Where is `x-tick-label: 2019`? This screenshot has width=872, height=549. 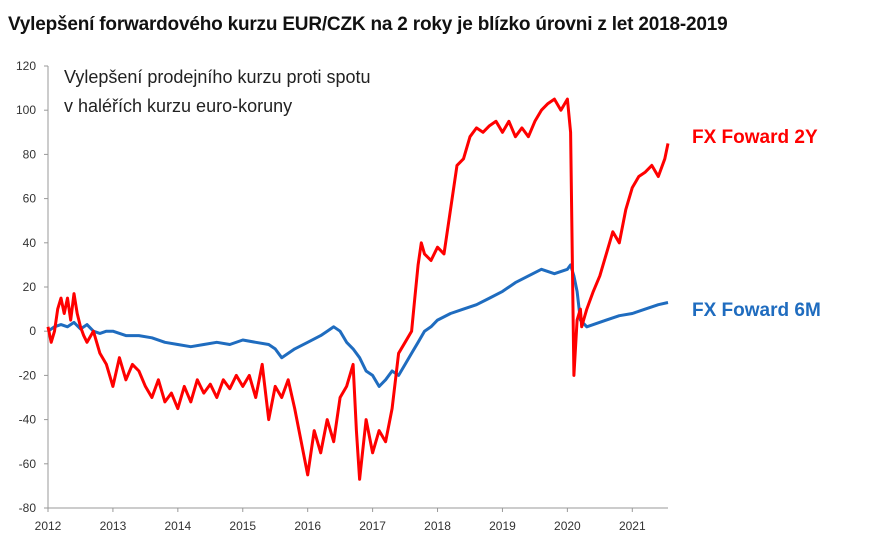
x-tick-label: 2019 is located at coordinates (502, 526).